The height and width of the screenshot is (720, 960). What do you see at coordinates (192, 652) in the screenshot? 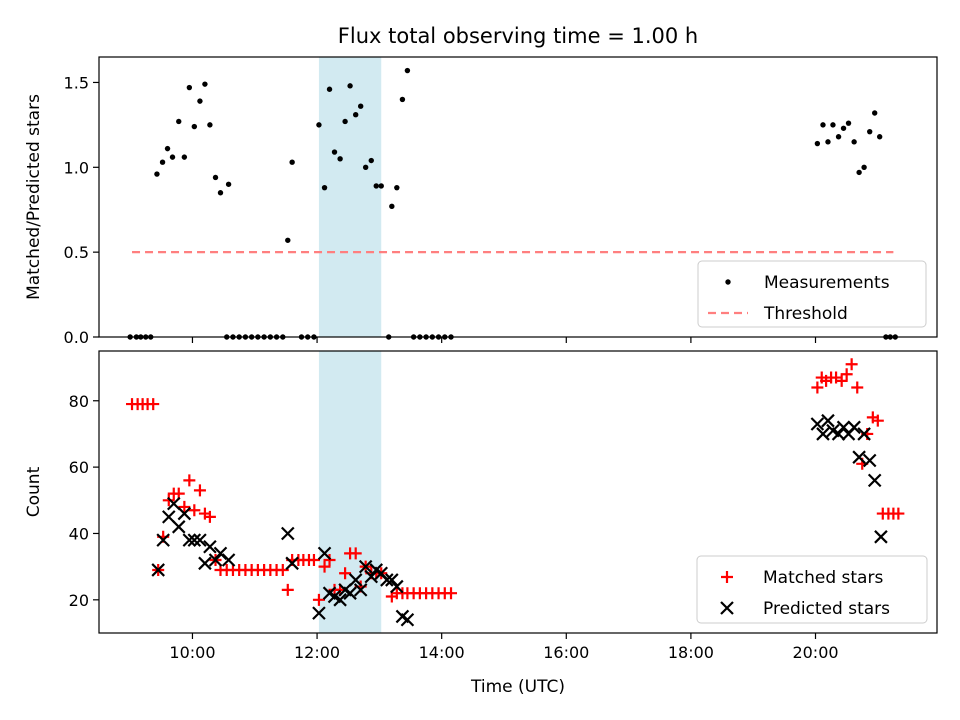
I see `x-tick-label: 10:00` at bounding box center [192, 652].